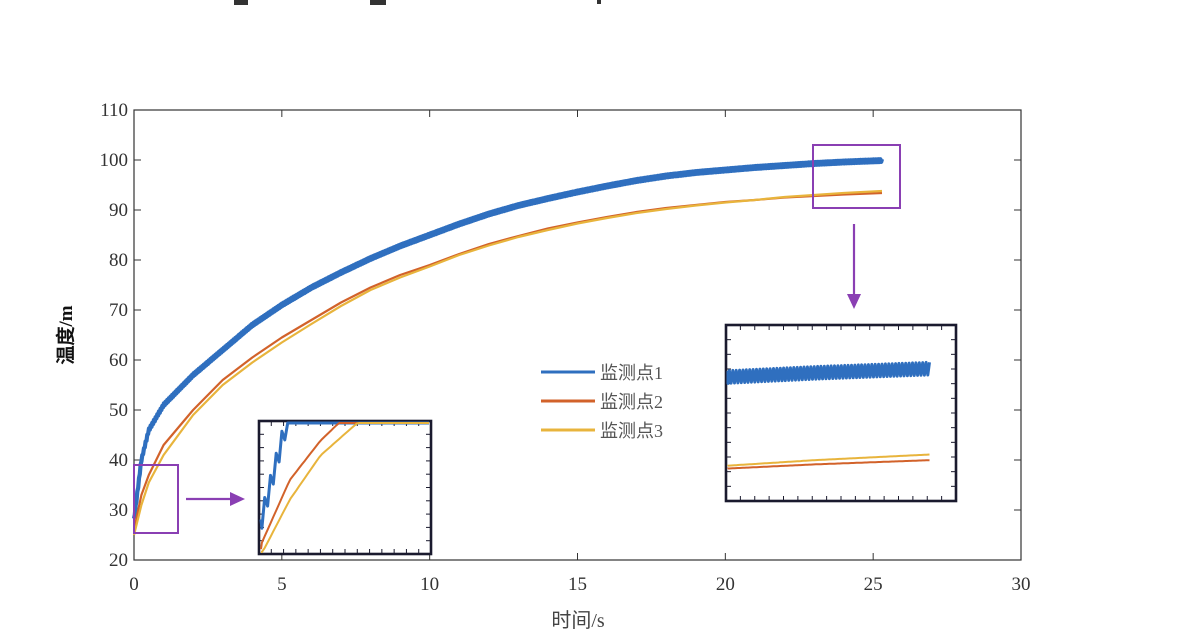 Image resolution: width=1198 pixels, height=643 pixels. Describe the element at coordinates (841, 413) in the screenshot. I see `inset-zoom-end` at that location.